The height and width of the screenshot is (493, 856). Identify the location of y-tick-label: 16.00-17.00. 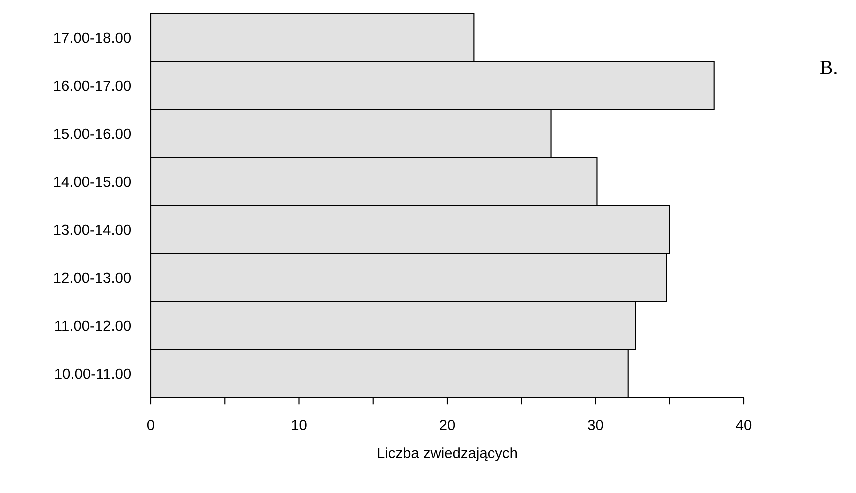
(93, 86).